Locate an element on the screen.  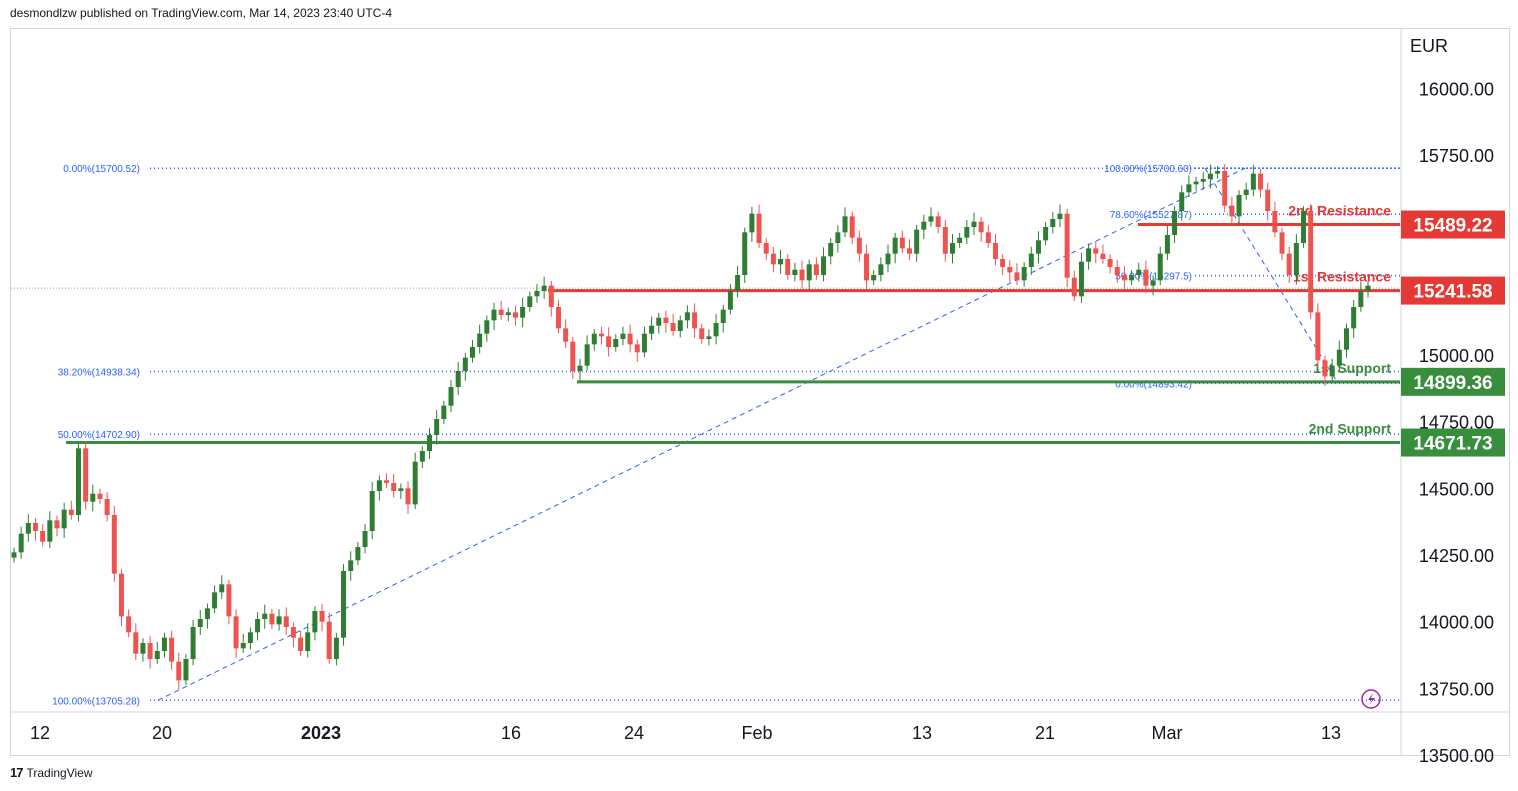
fib-label-left: 100.00%(13705.28) is located at coordinates (96, 701).